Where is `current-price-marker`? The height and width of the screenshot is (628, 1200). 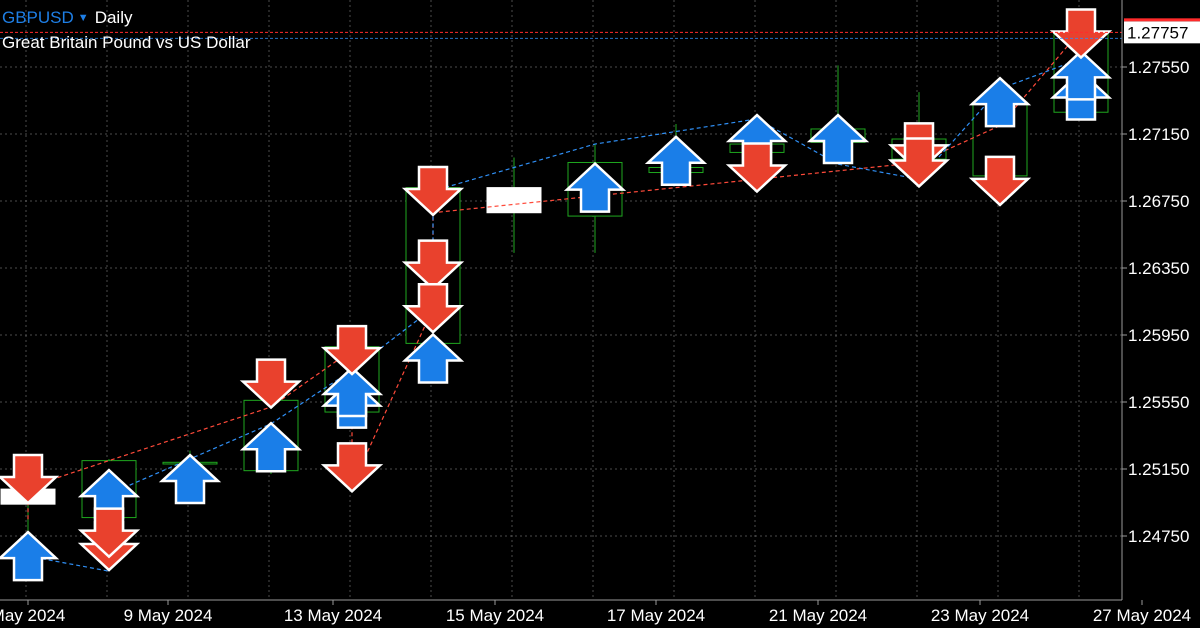
current-price-marker is located at coordinates (1162, 20).